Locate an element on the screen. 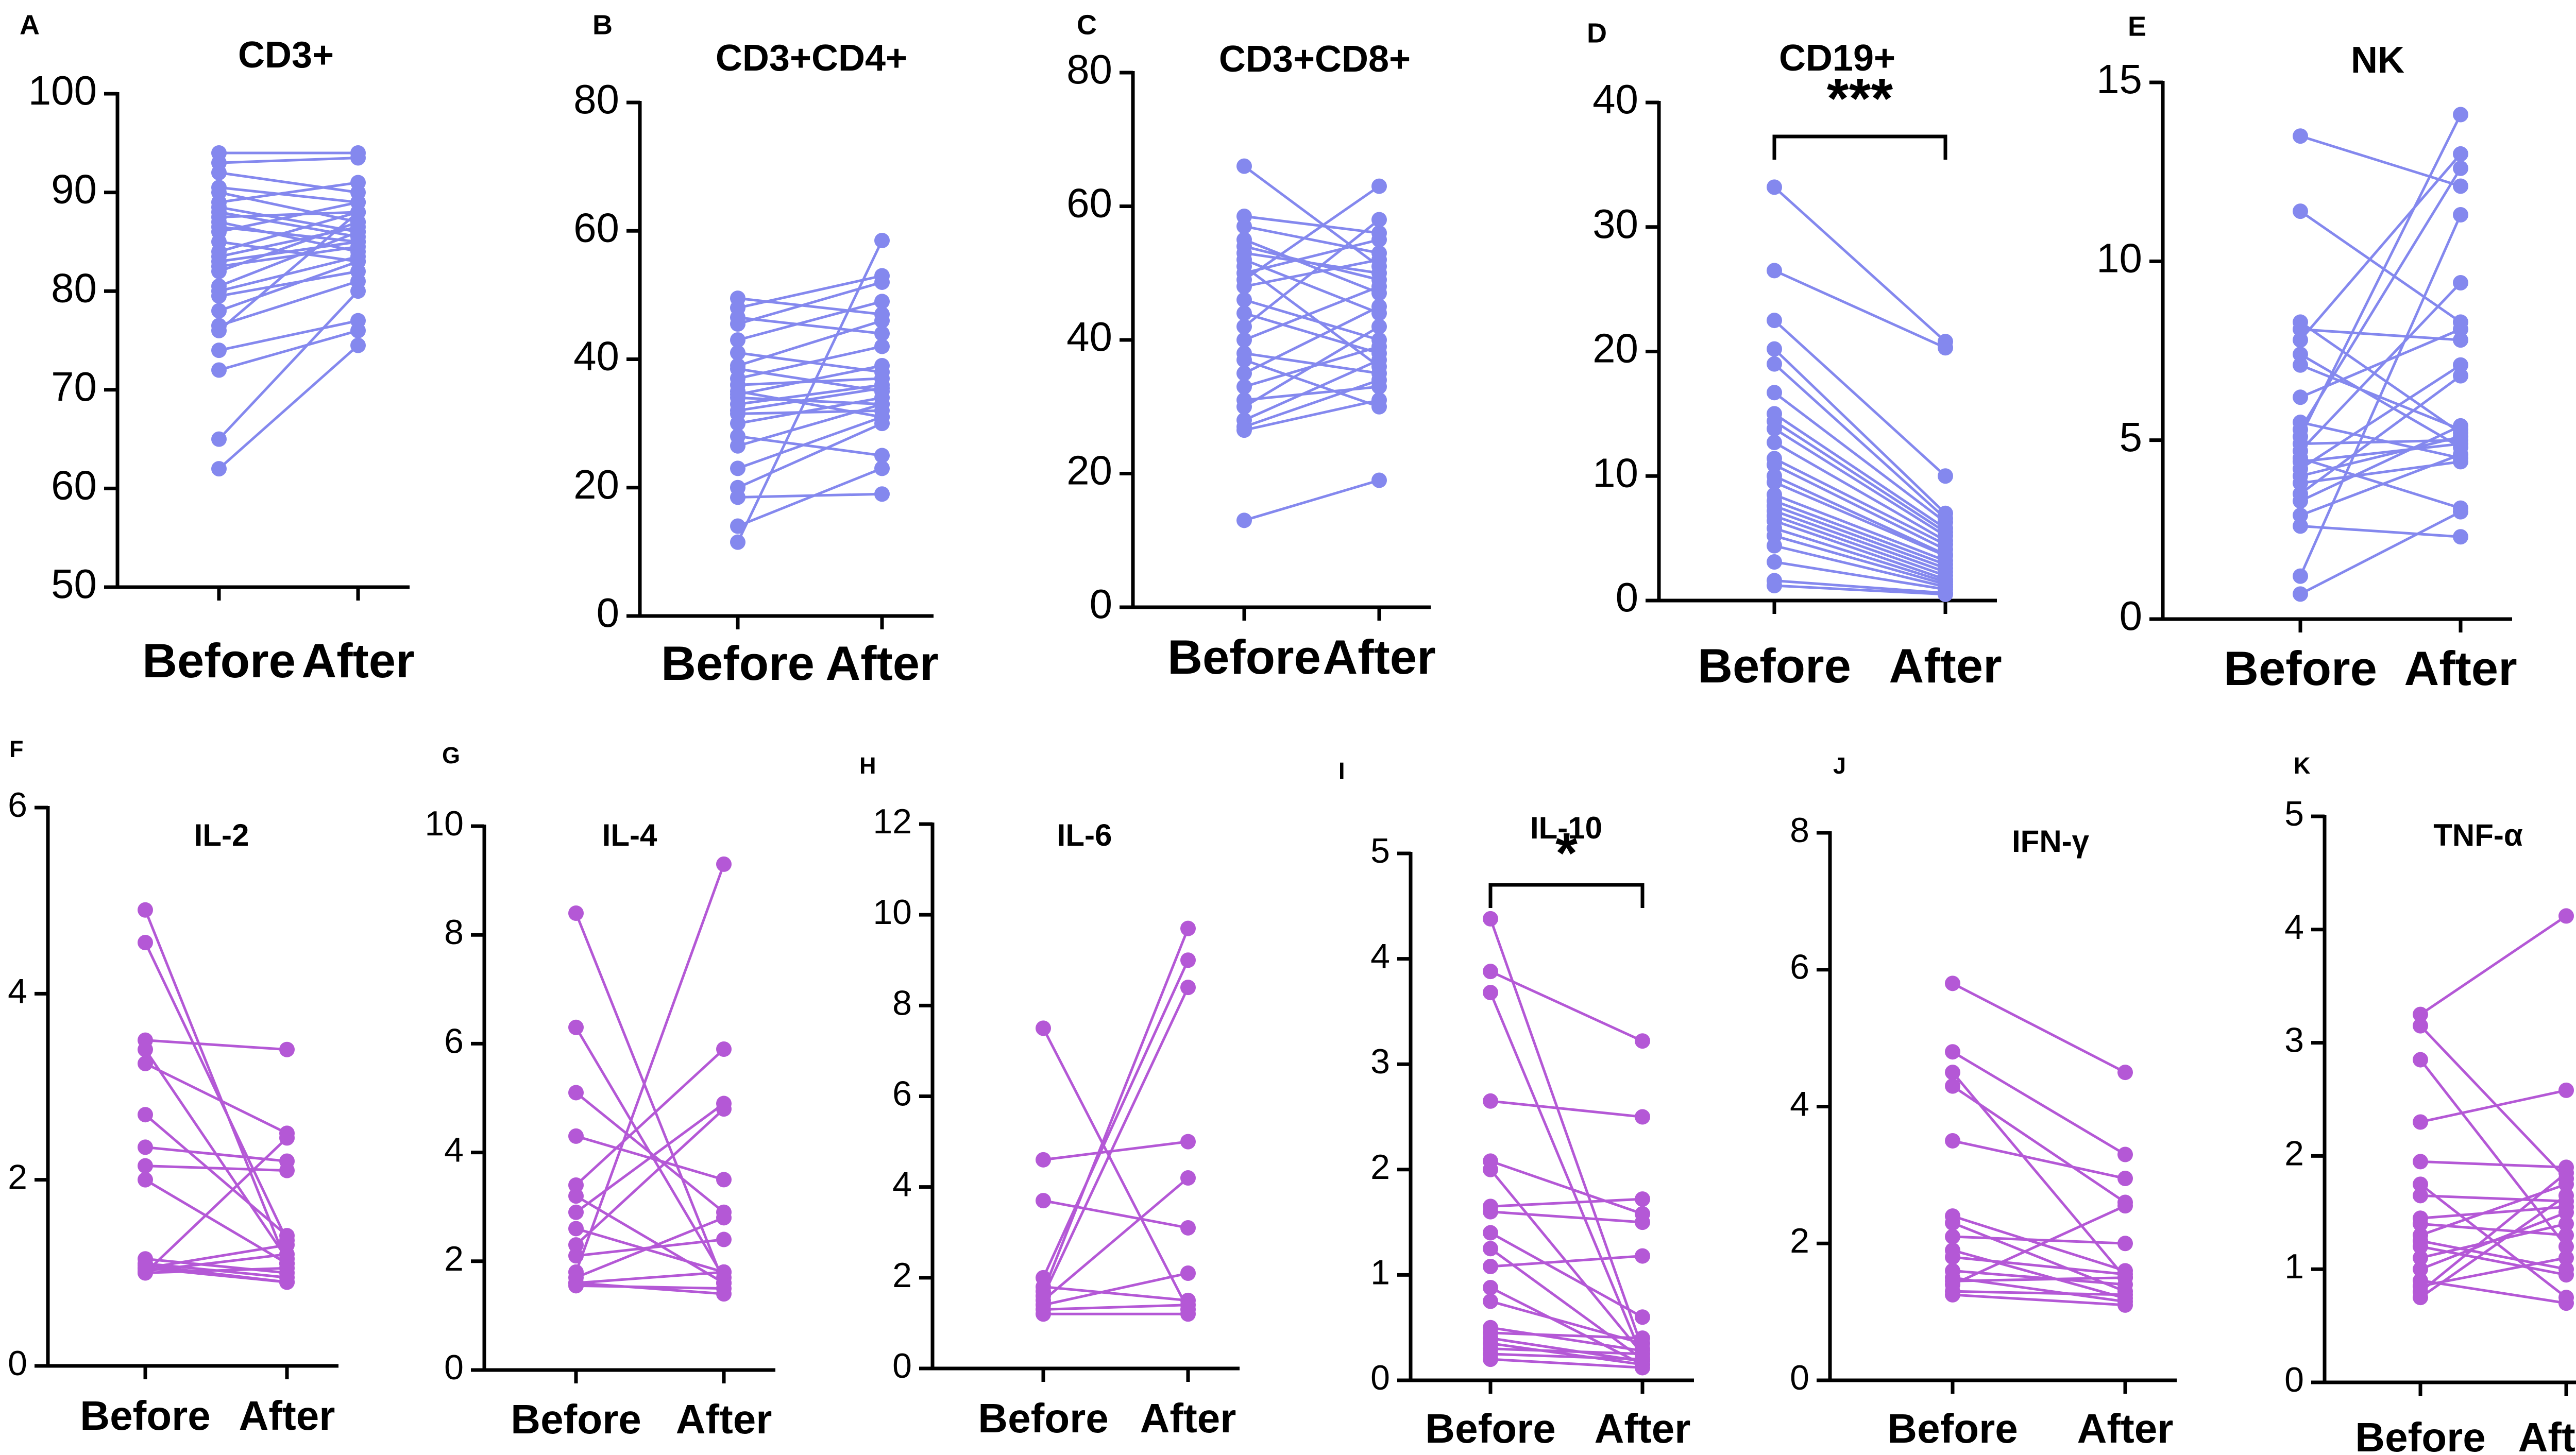 This screenshot has height=1455, width=2576. y-tick-label: 1 is located at coordinates (2294, 1266).